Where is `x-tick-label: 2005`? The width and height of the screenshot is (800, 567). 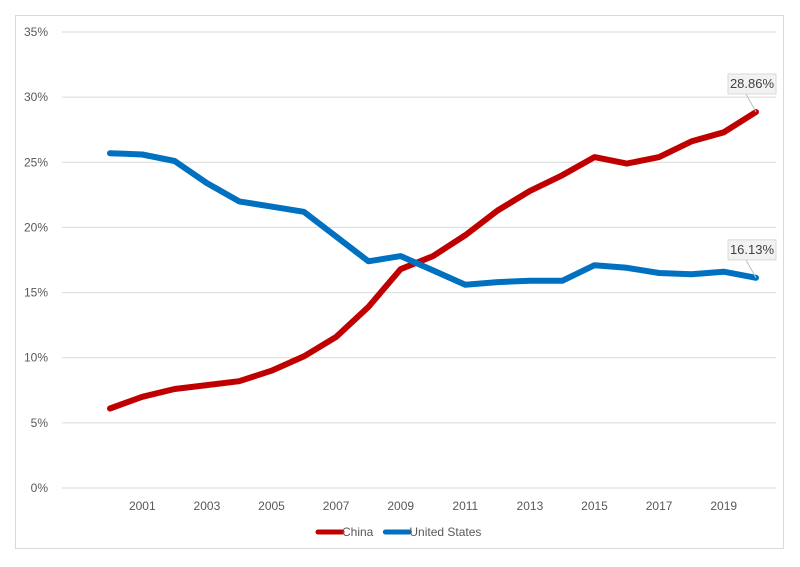 x-tick-label: 2005 is located at coordinates (271, 506).